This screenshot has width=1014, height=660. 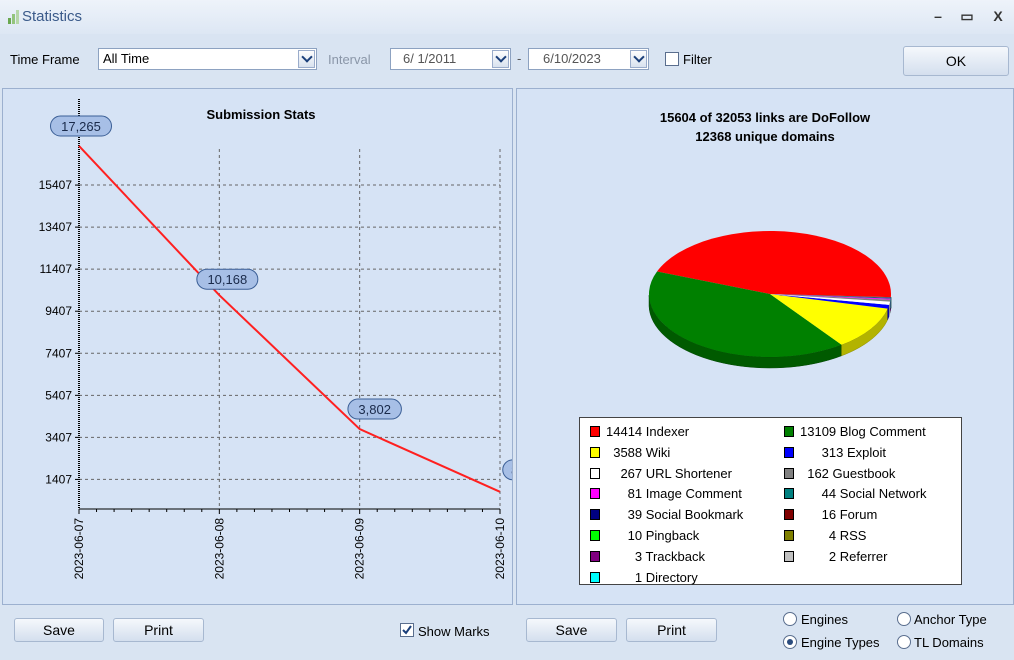 I want to click on legend-label: 3588 Wiki, so click(x=638, y=452).